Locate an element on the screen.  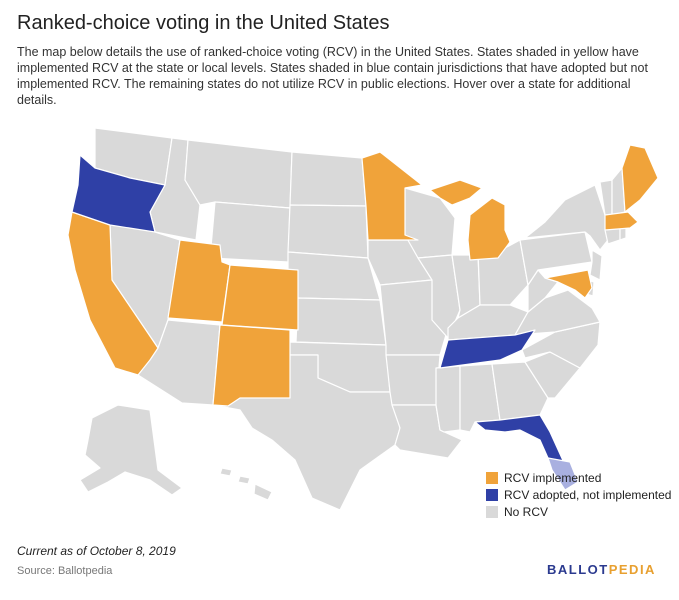
state-minnesota is located at coordinates (392, 196).